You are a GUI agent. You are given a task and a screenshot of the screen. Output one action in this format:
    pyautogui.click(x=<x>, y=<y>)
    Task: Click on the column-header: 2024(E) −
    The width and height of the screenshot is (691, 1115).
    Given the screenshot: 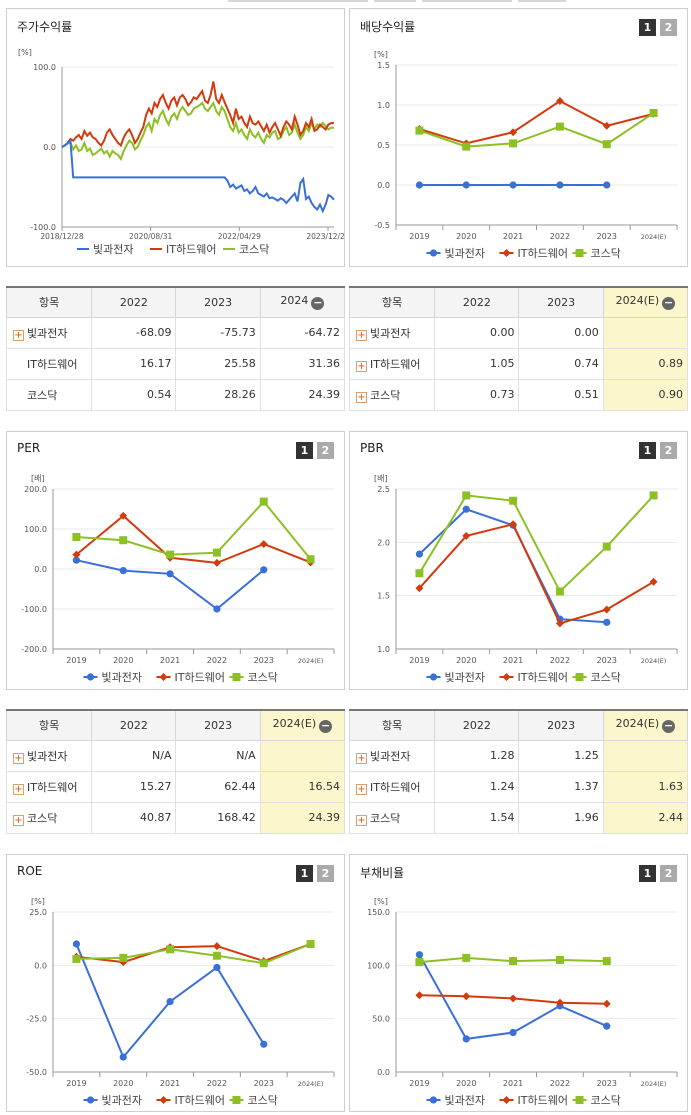 What is the action you would take?
    pyautogui.click(x=302, y=725)
    